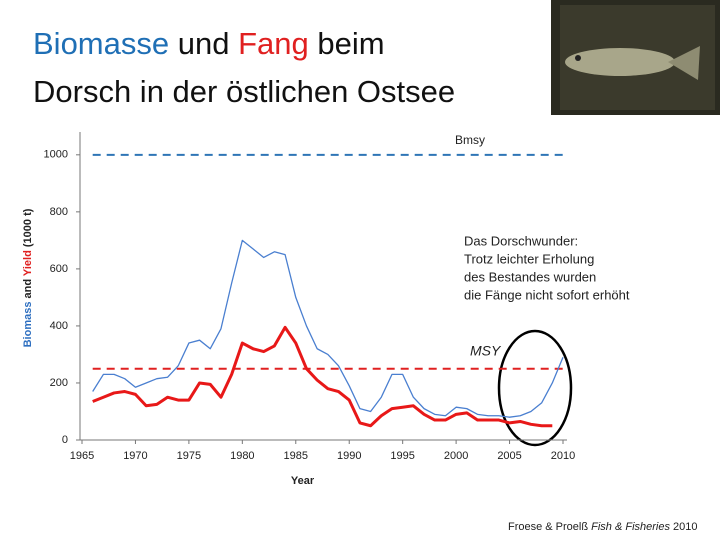 The width and height of the screenshot is (720, 540). I want to click on x-tick-label: 2000, so click(456, 456).